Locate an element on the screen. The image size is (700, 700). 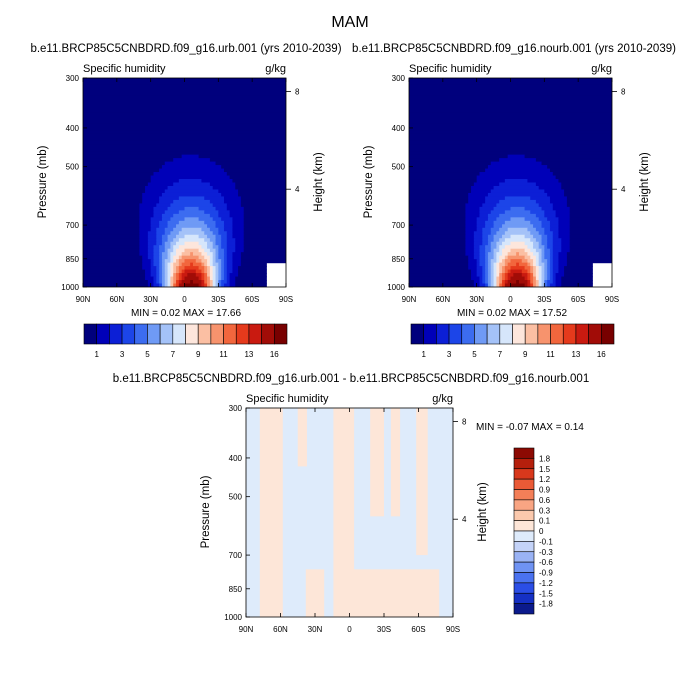
colorbar-label: 0.1 is located at coordinates (545, 521).